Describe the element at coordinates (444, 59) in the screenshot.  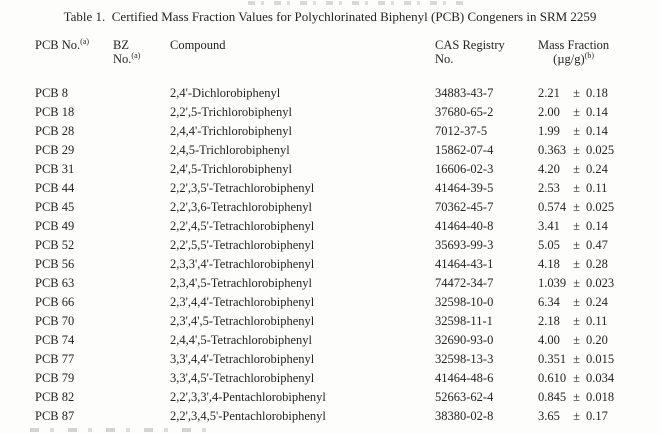
I see `header-cas-line2: No.` at that location.